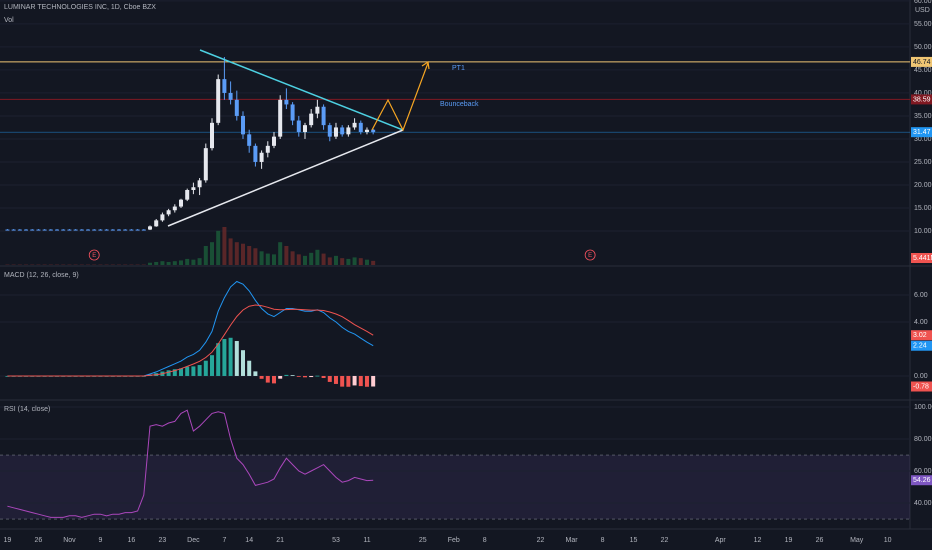 The width and height of the screenshot is (932, 550). What do you see at coordinates (280, 540) in the screenshot?
I see `x-tick-label: 21` at bounding box center [280, 540].